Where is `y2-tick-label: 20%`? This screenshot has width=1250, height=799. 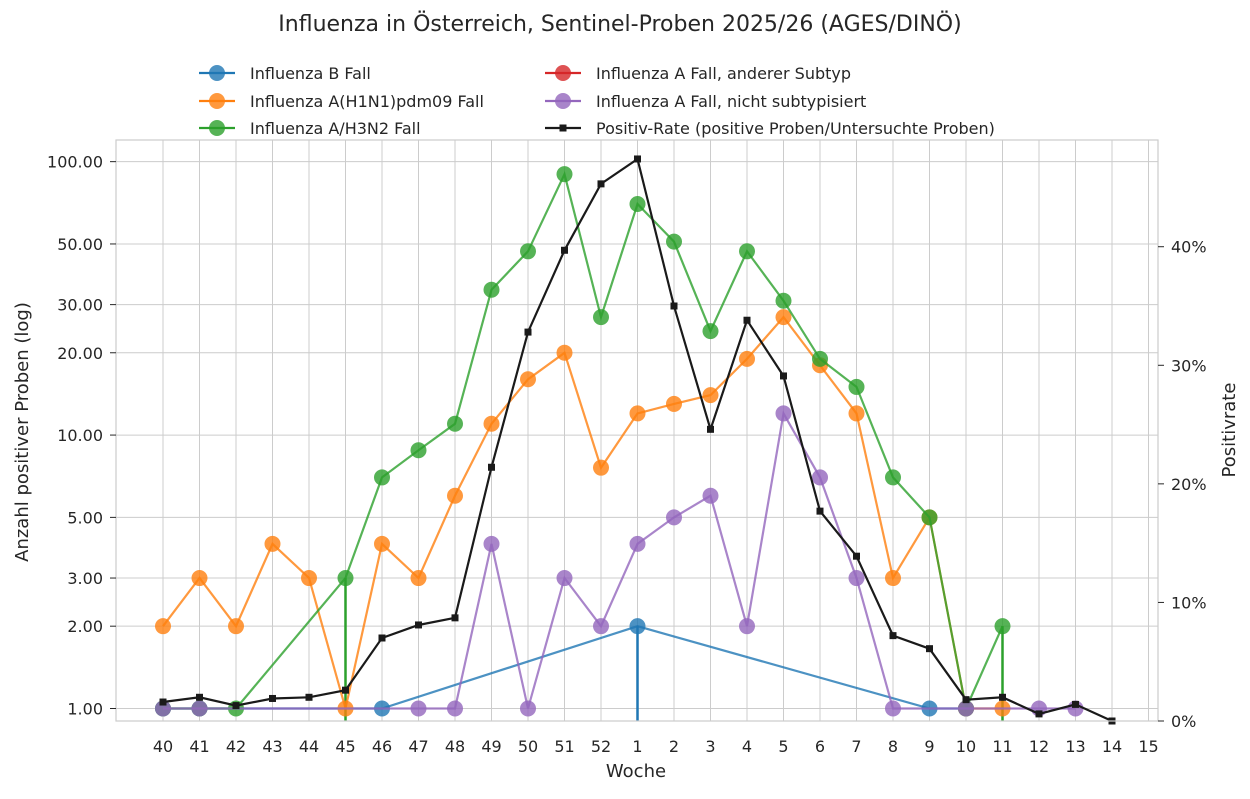 y2-tick-label: 20% is located at coordinates (1189, 484).